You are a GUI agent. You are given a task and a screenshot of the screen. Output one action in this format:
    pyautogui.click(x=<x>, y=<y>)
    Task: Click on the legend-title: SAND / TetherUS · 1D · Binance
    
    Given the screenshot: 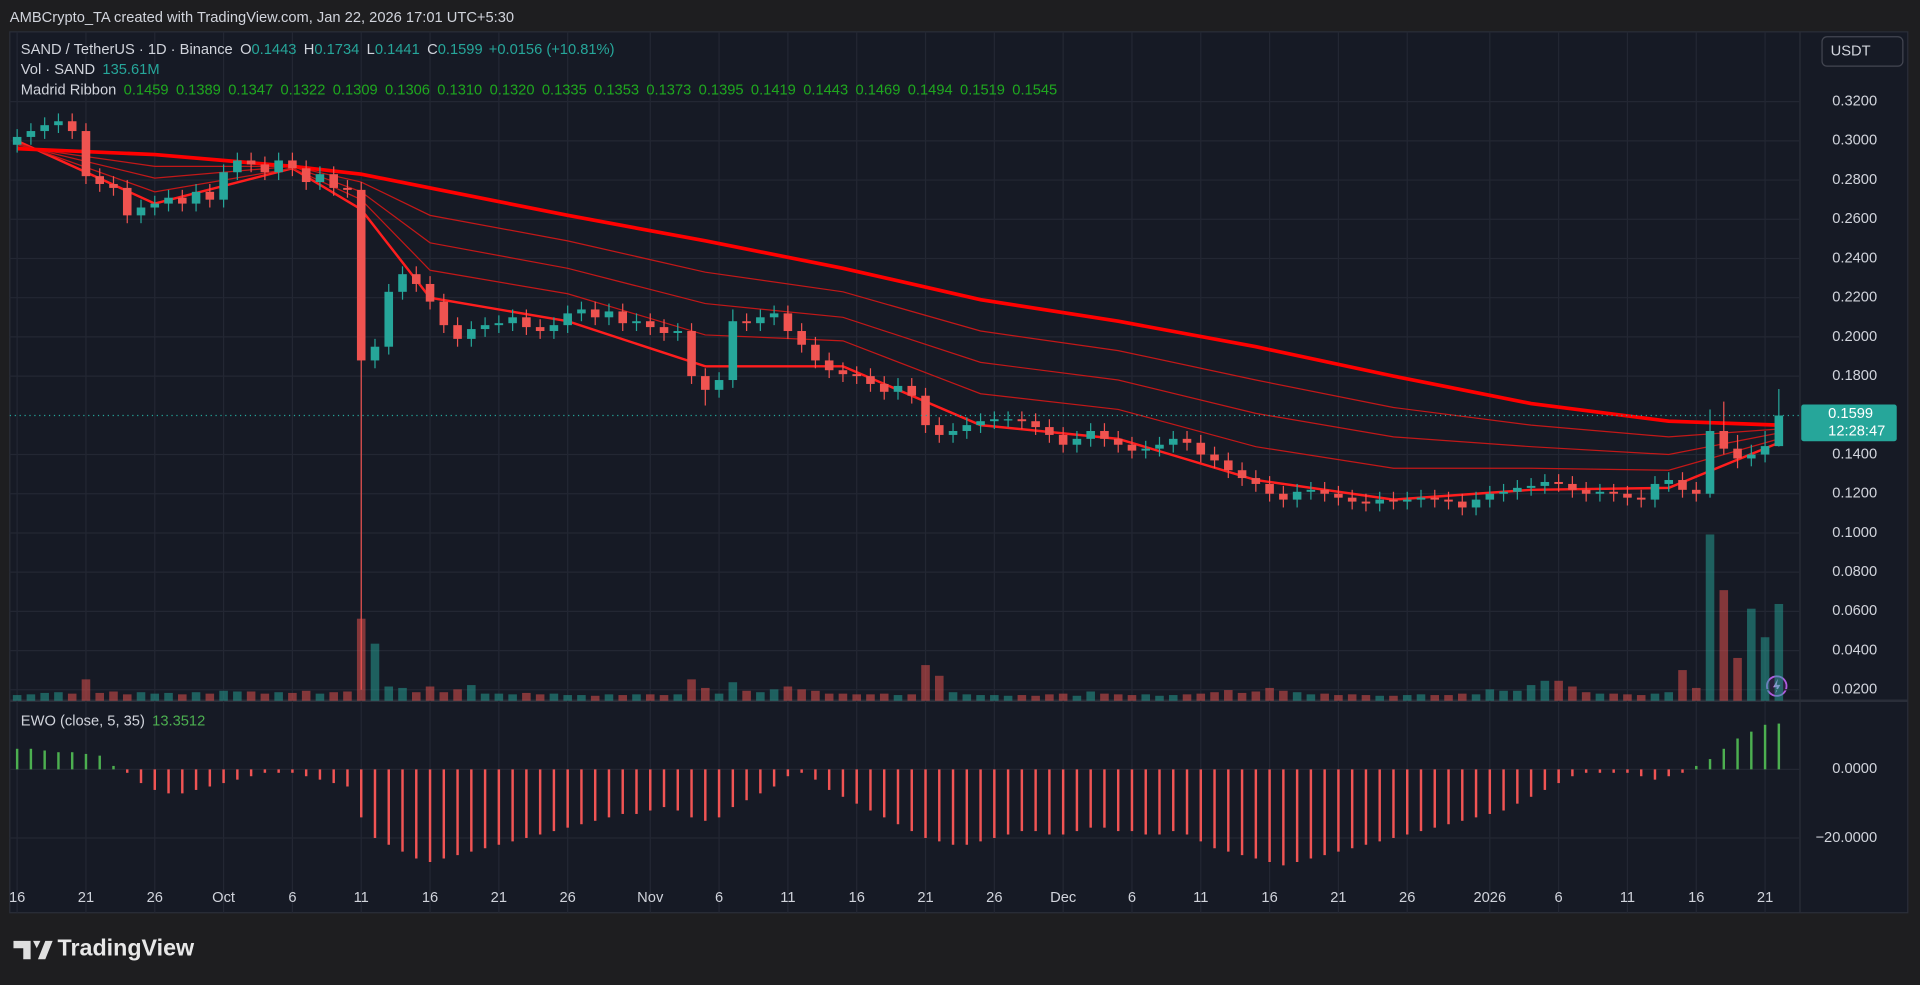 What is the action you would take?
    pyautogui.click(x=127, y=50)
    